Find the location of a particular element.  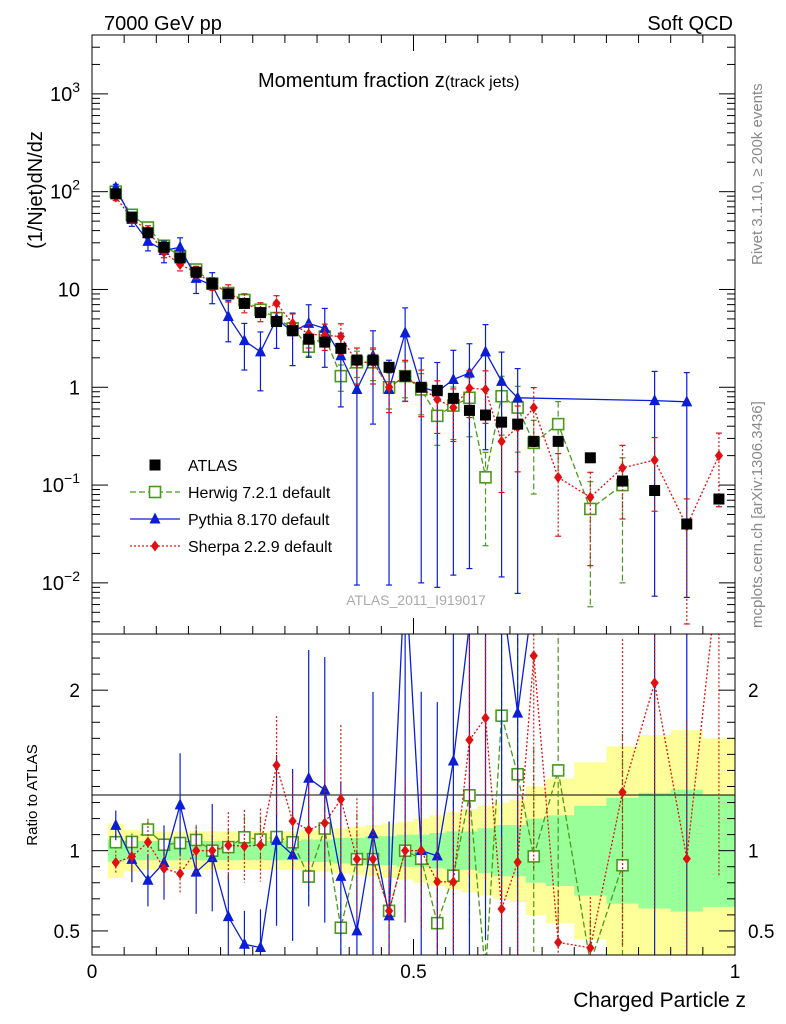

y-axis-label: (1/Njet)dN/dz is located at coordinates (36, 190).